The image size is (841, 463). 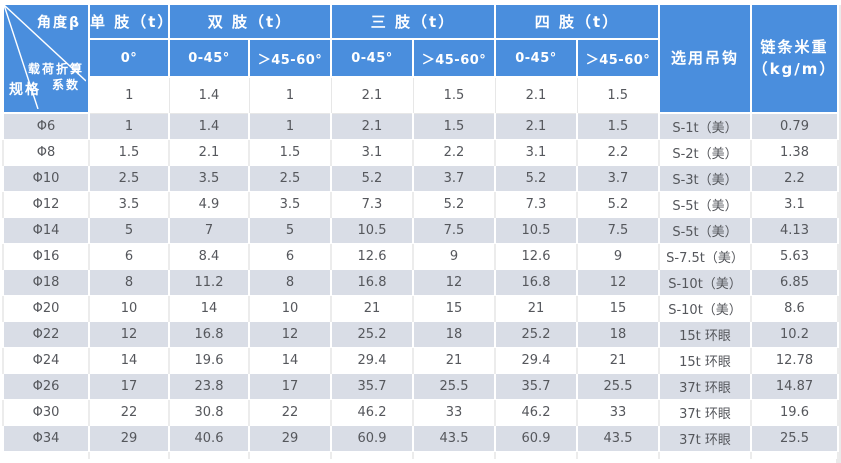 I want to click on value-cell: 60.9, so click(x=536, y=438).